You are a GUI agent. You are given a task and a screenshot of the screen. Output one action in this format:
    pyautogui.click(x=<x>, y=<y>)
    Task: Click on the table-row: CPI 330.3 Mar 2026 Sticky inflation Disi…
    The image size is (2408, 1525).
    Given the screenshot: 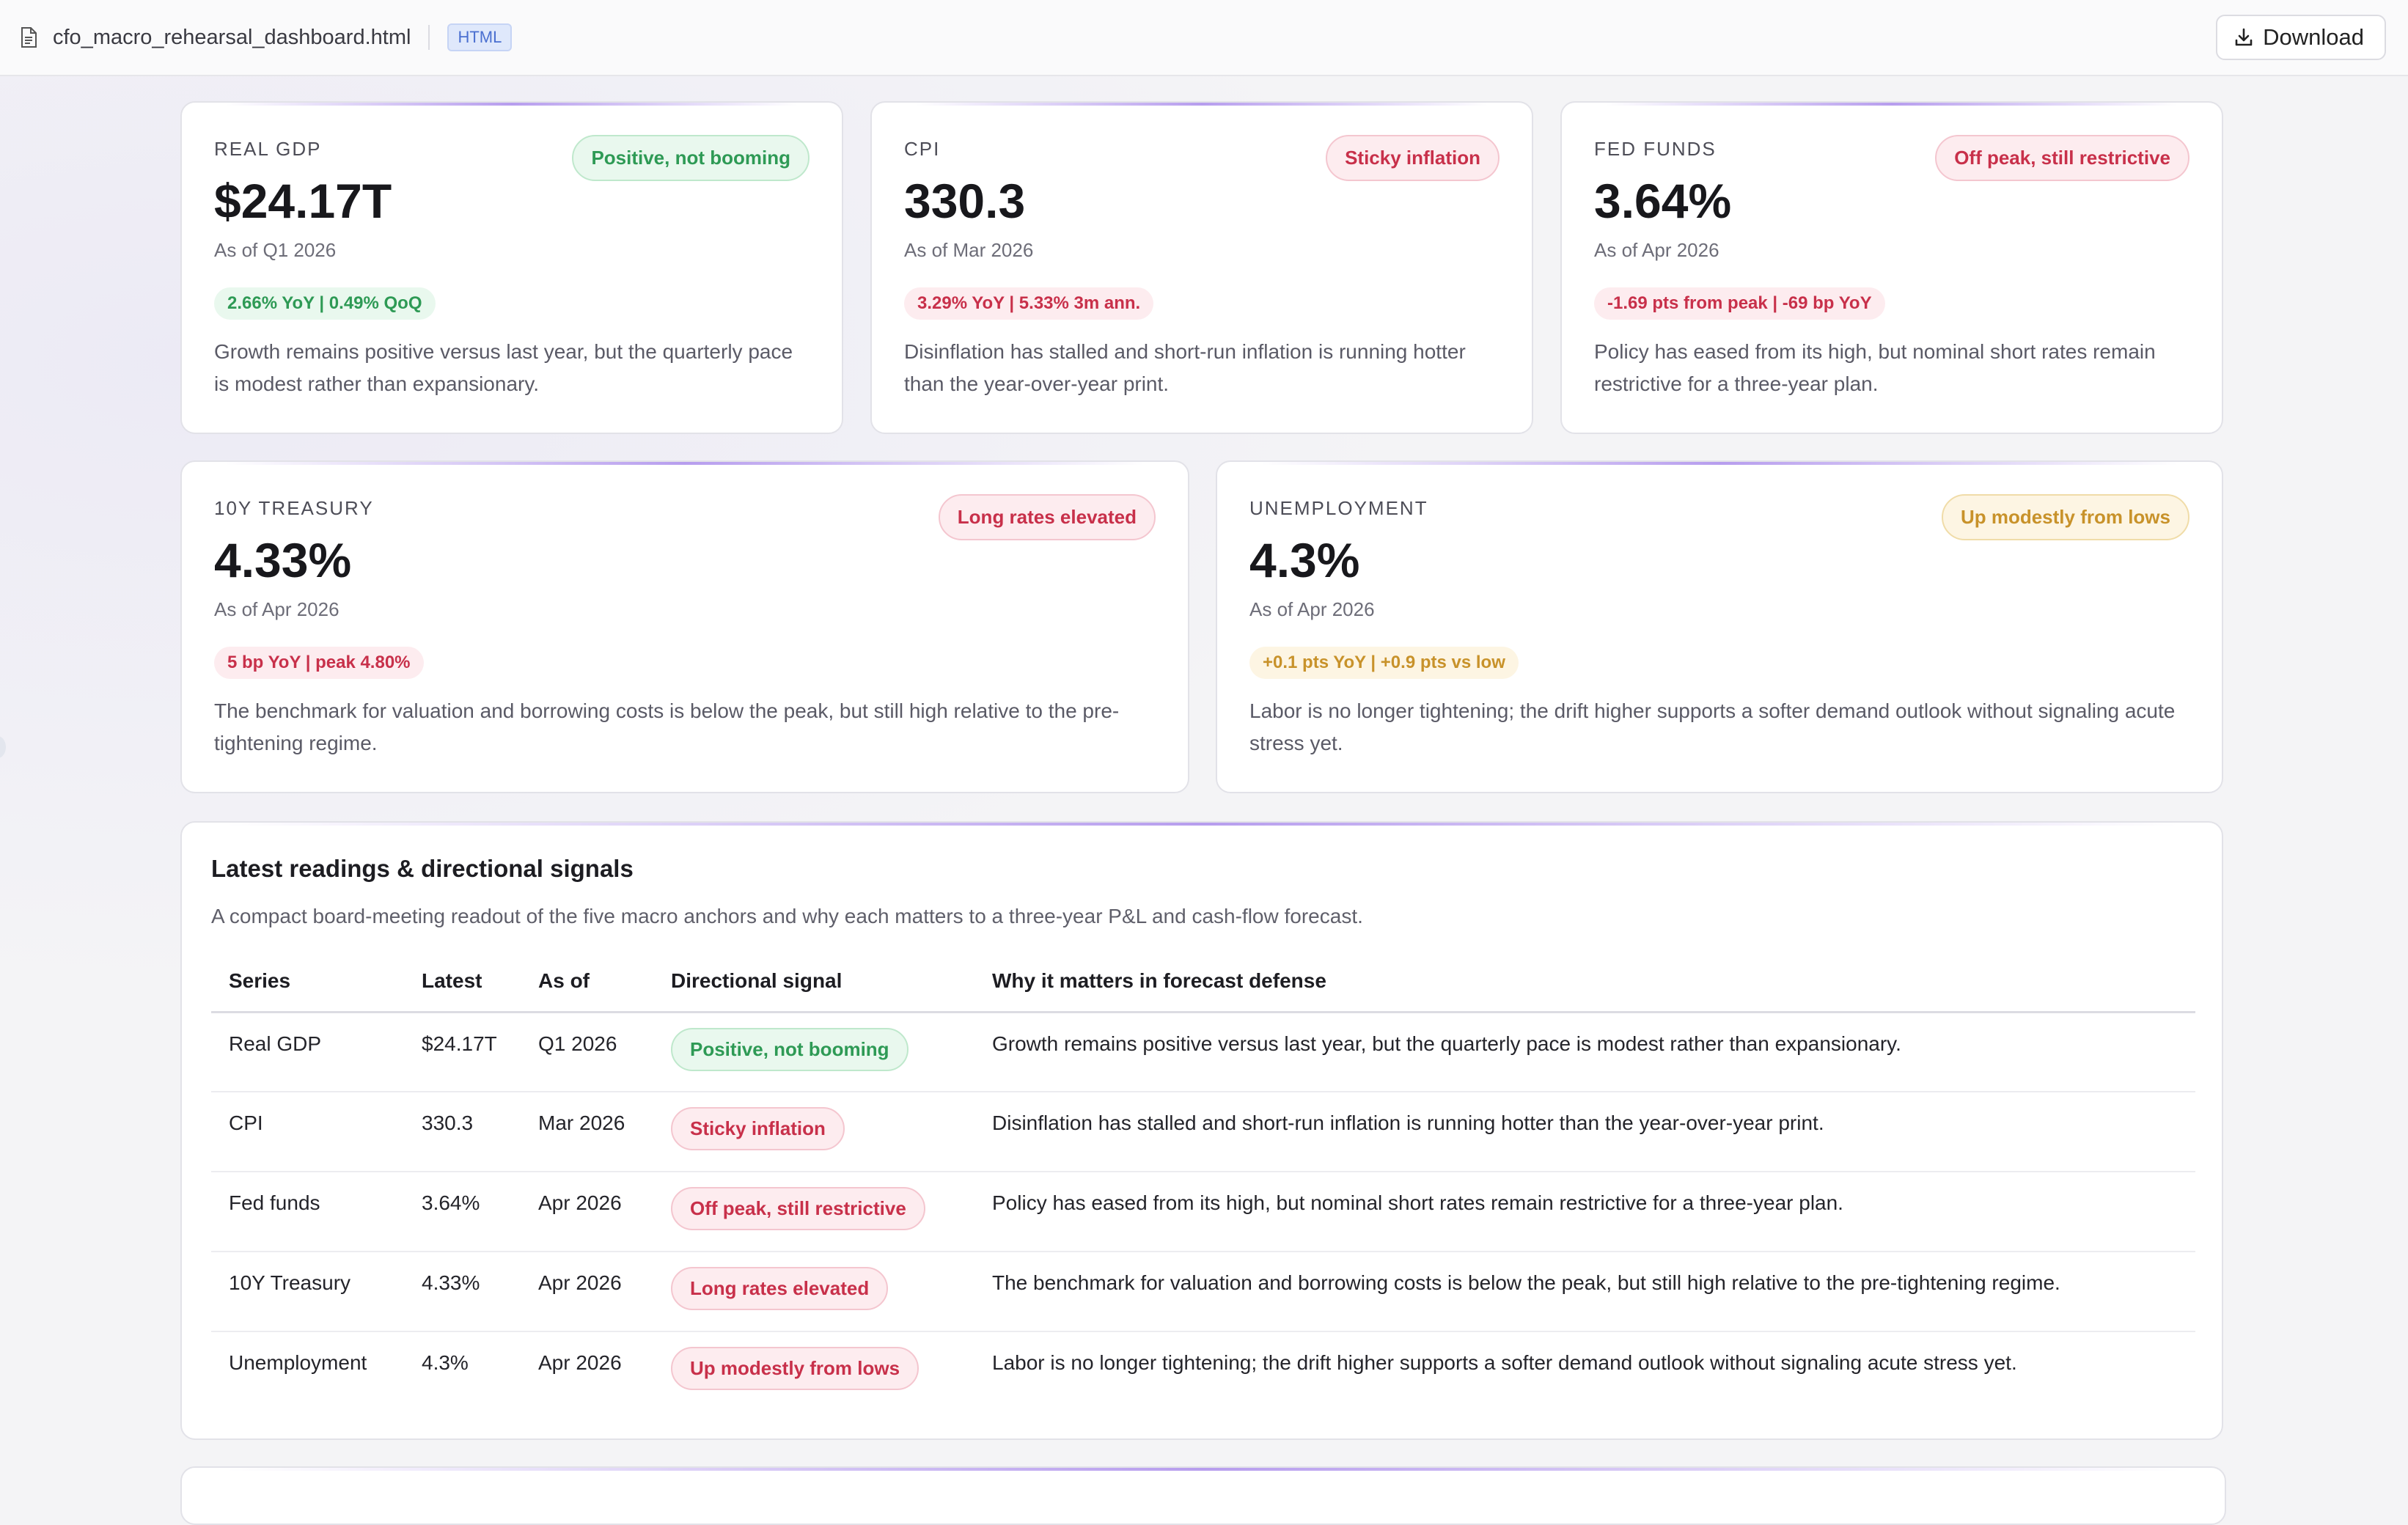 What is the action you would take?
    pyautogui.click(x=1203, y=1132)
    